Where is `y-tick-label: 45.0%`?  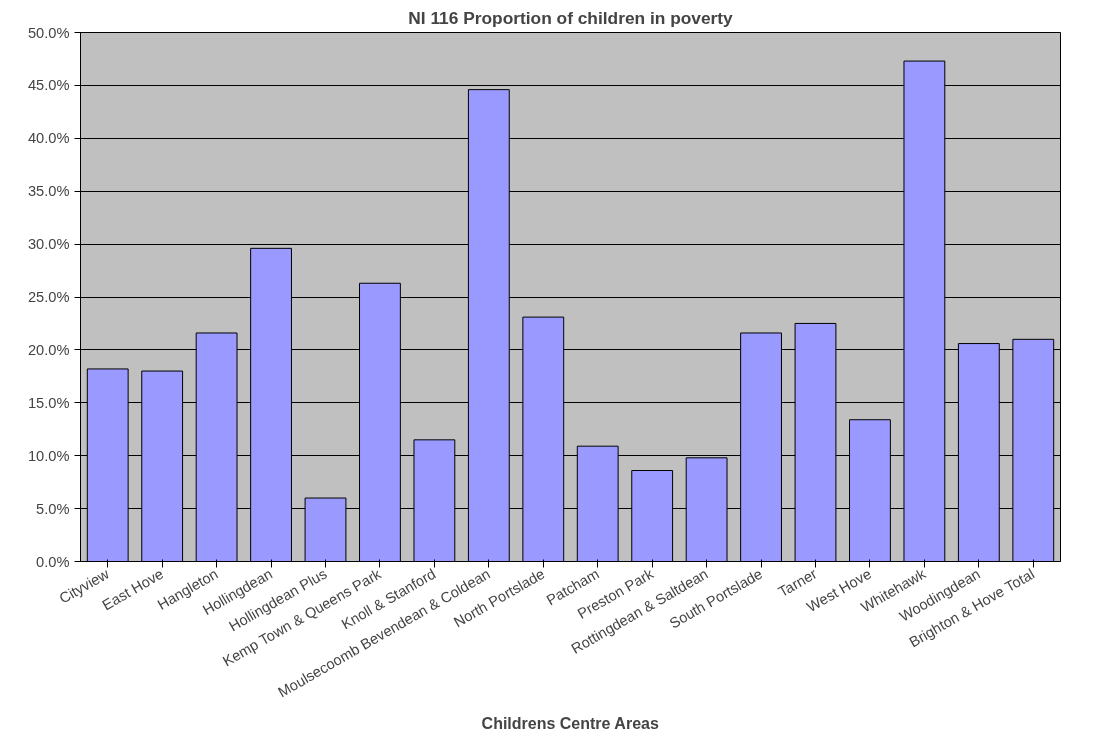
y-tick-label: 45.0% is located at coordinates (48, 85).